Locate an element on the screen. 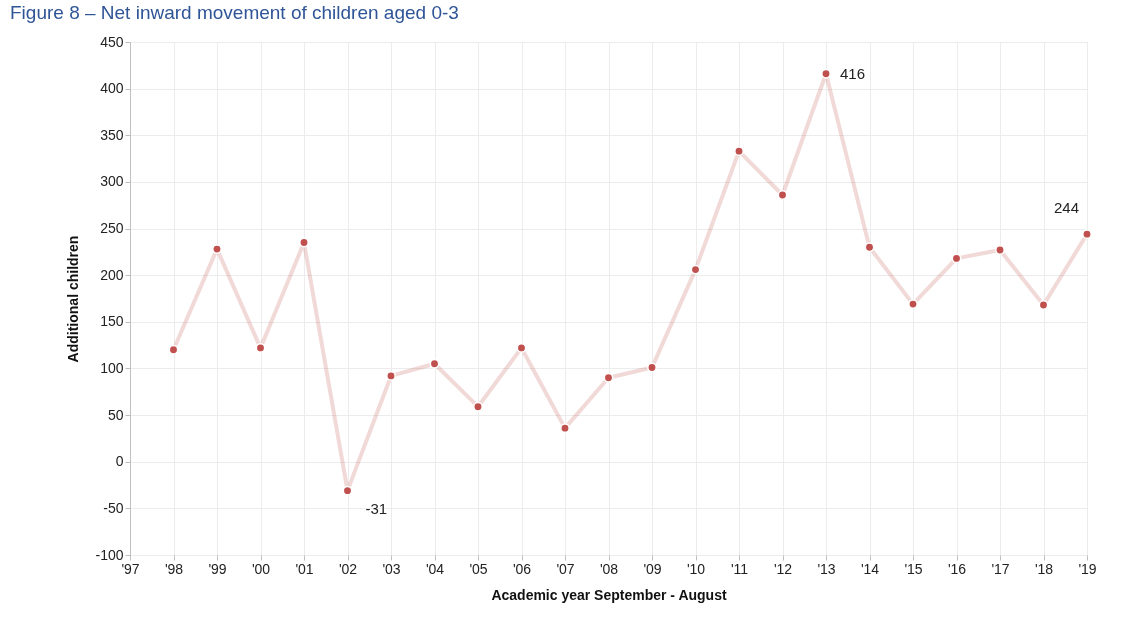 The image size is (1125, 644). x-tick-label: '18 is located at coordinates (1044, 568).